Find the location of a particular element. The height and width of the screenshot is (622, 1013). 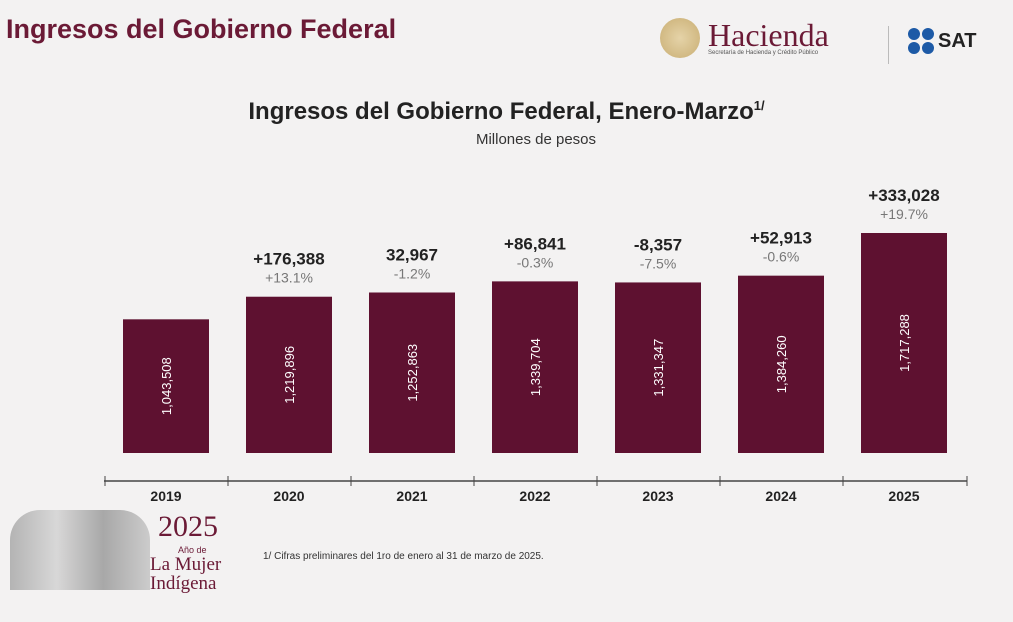

mujer-indigena-logo: 2025 Año de La Mujer Indígena is located at coordinates (125, 550).